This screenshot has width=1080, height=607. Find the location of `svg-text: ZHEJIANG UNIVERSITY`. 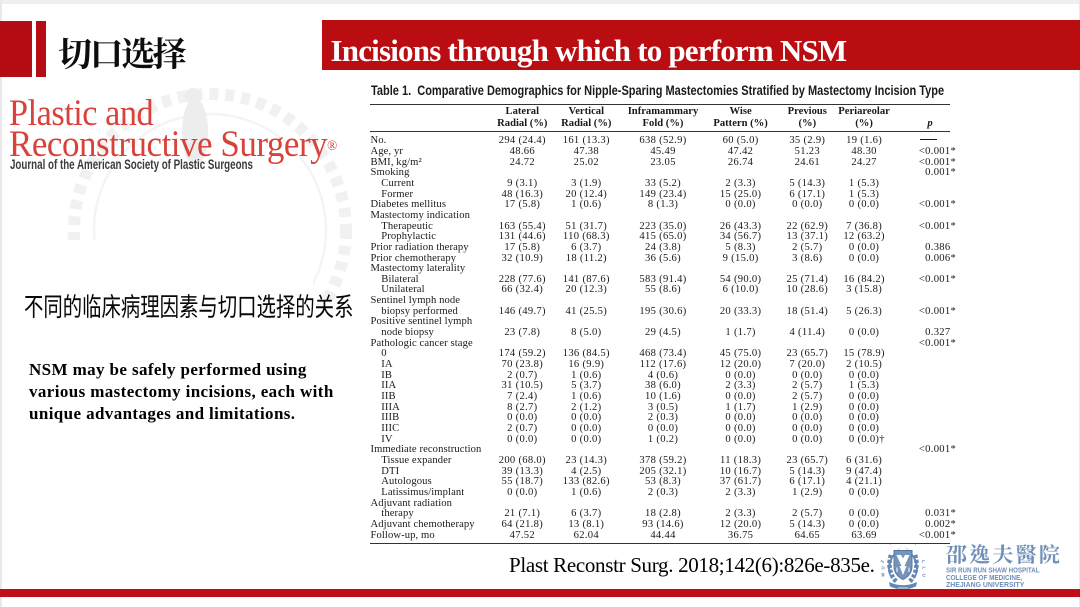

svg-text: ZHEJIANG UNIVERSITY is located at coordinates (985, 584).